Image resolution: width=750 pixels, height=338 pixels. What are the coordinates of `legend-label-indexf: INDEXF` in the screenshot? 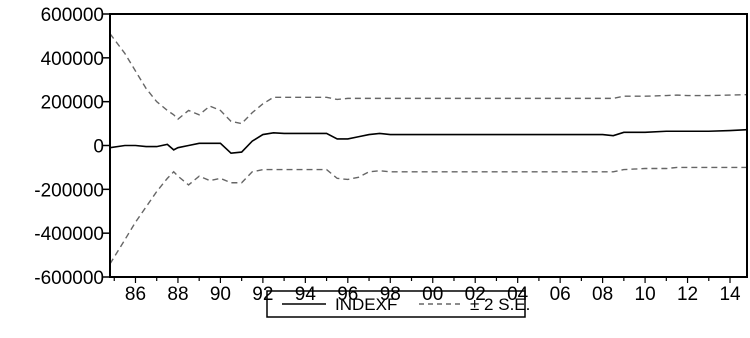 It's located at (366, 304).